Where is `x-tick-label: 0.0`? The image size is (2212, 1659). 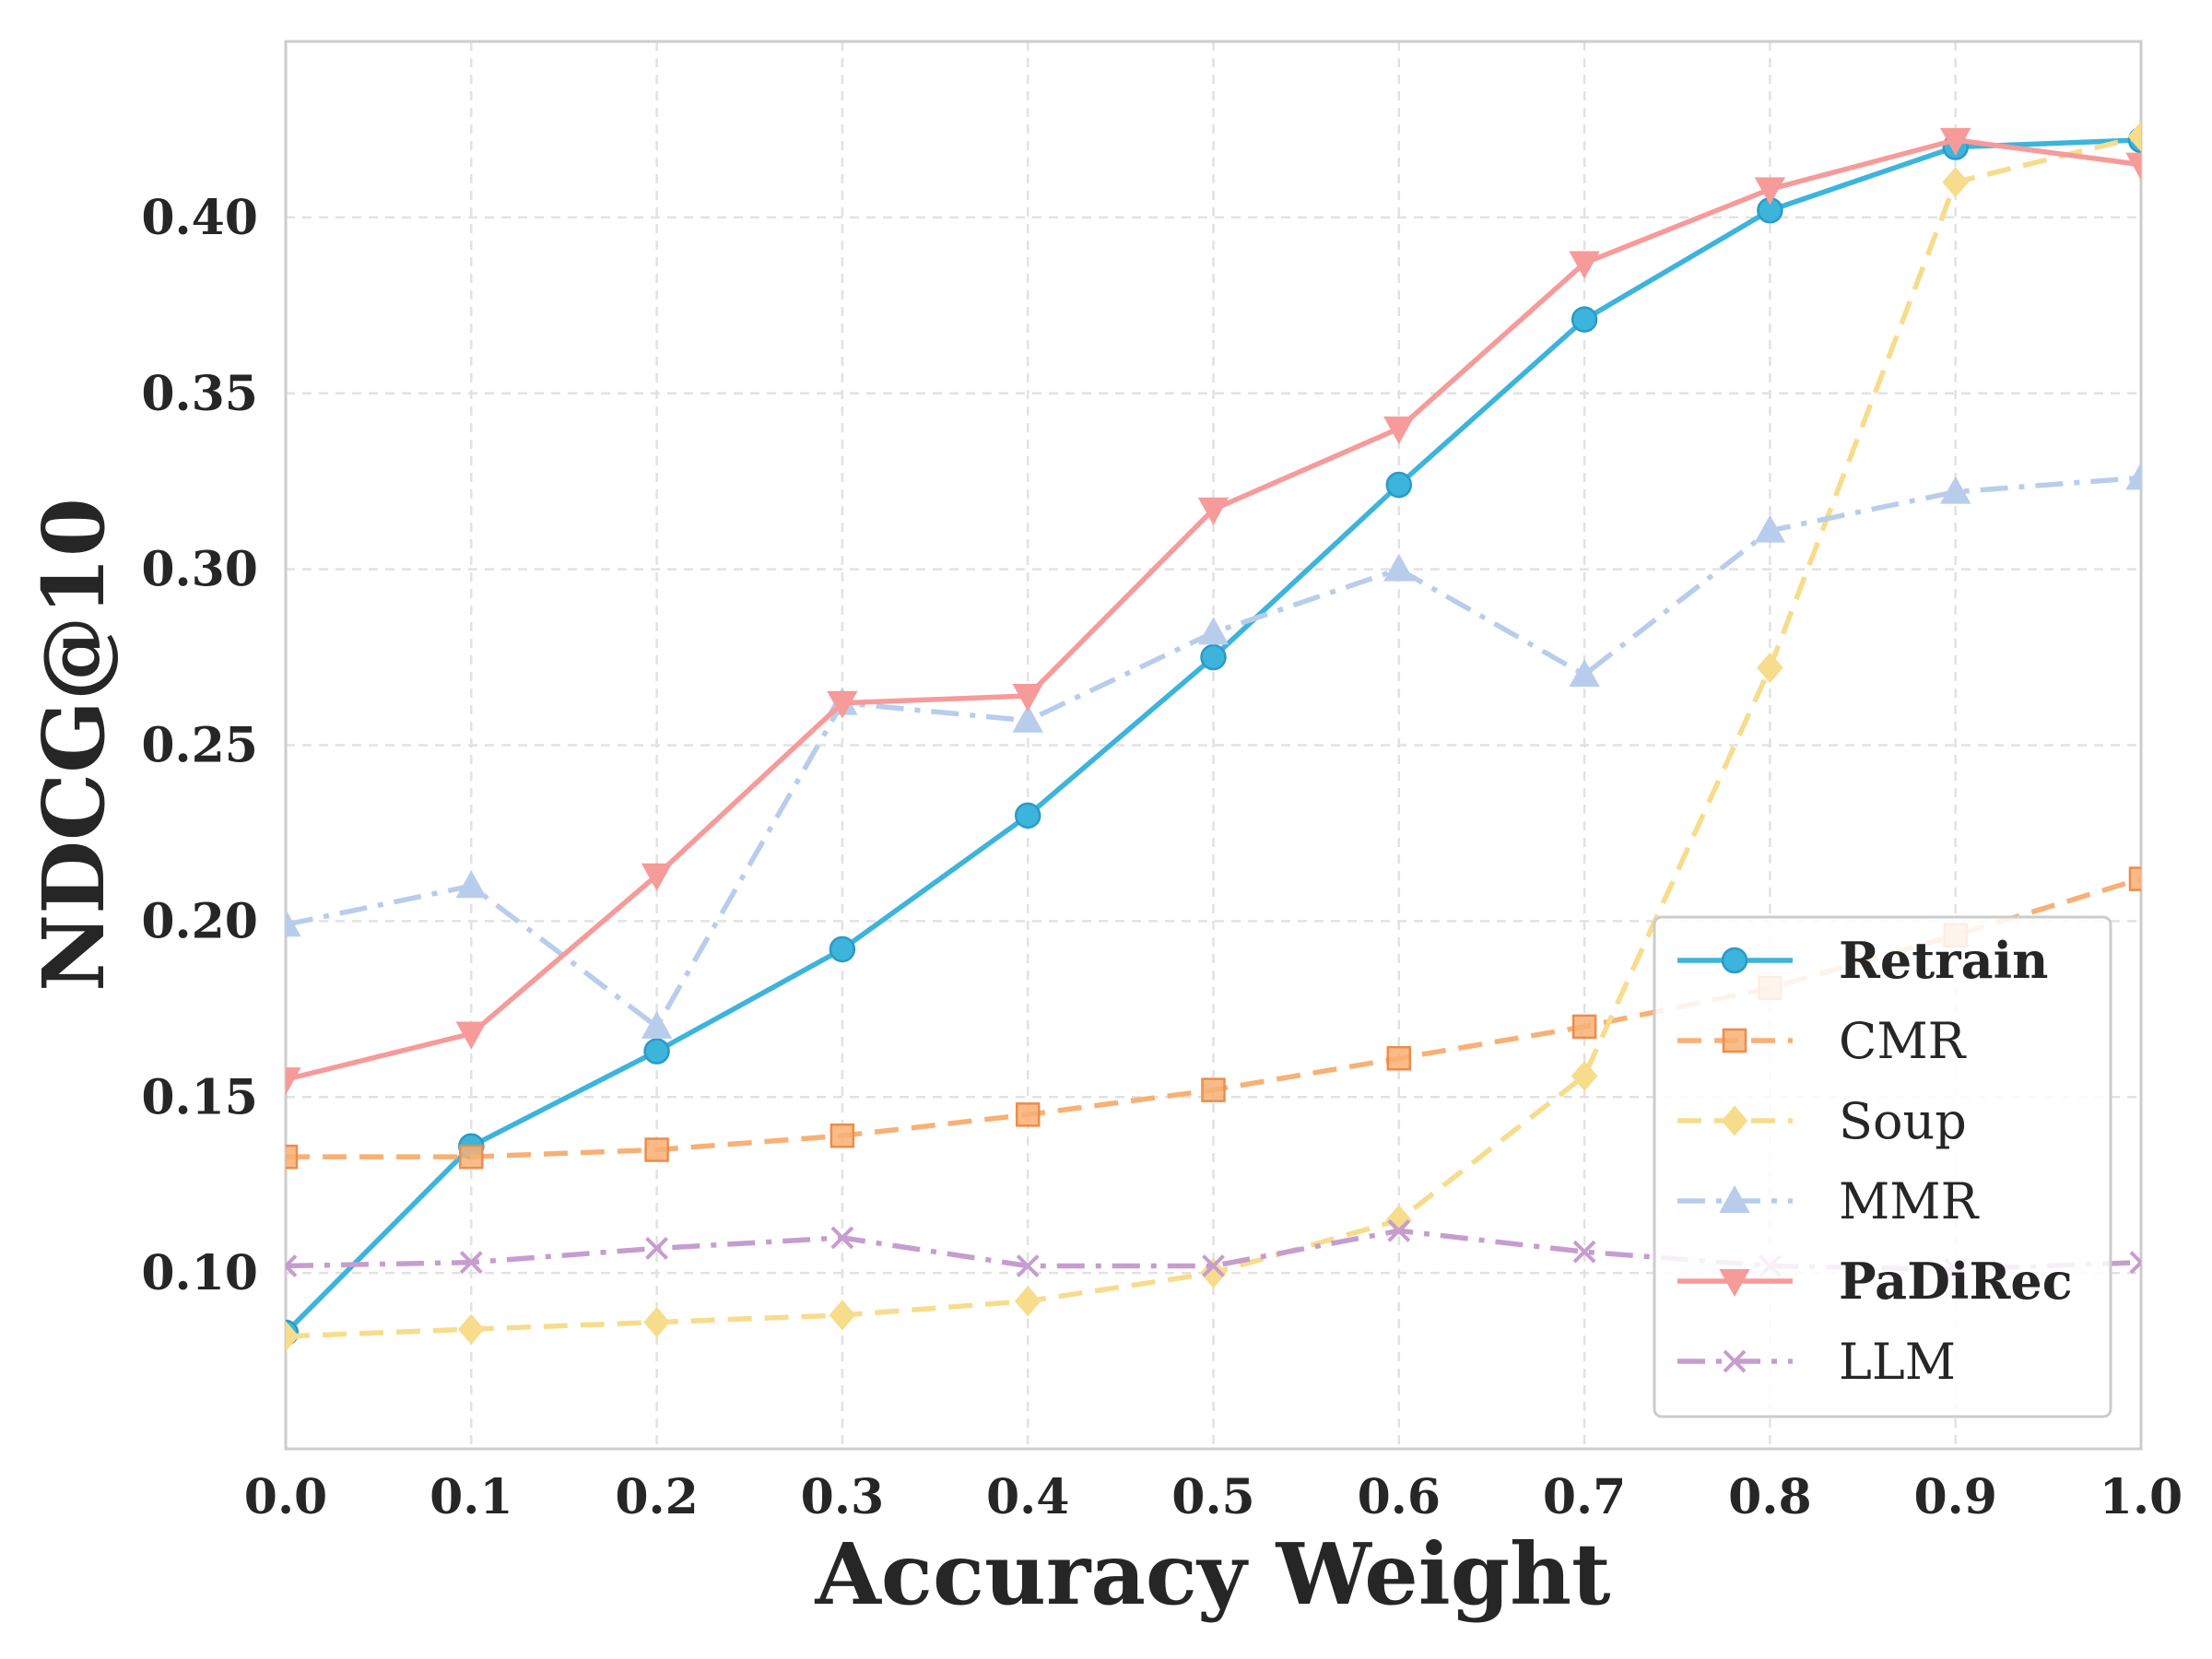 x-tick-label: 0.0 is located at coordinates (285, 1497).